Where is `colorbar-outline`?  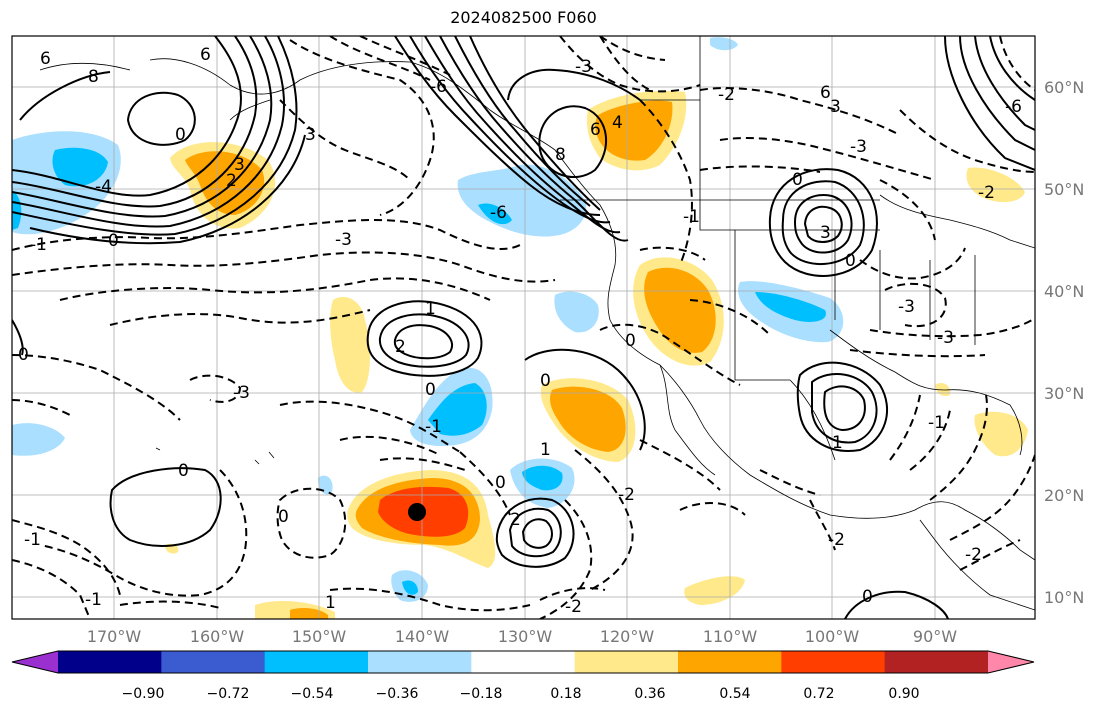
colorbar-outline is located at coordinates (523, 662).